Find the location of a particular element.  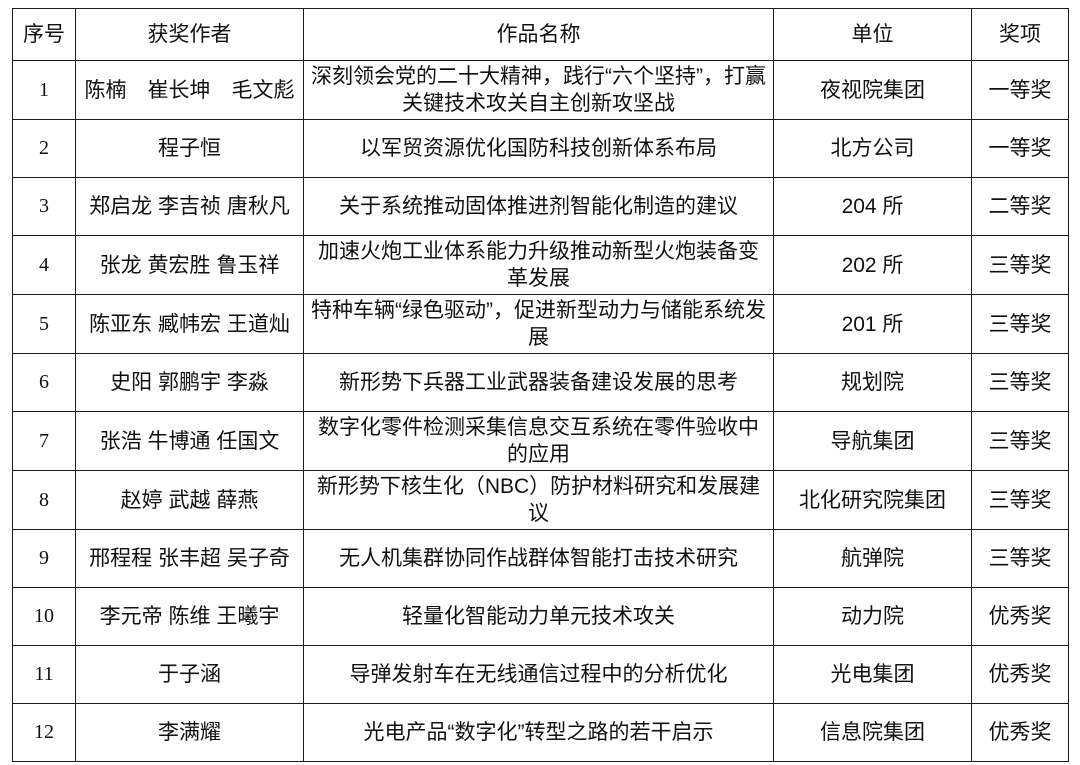

cell-title: 特种车辆“绿色驱动”，促进新型动力与储能系统发展 is located at coordinates (538, 324).